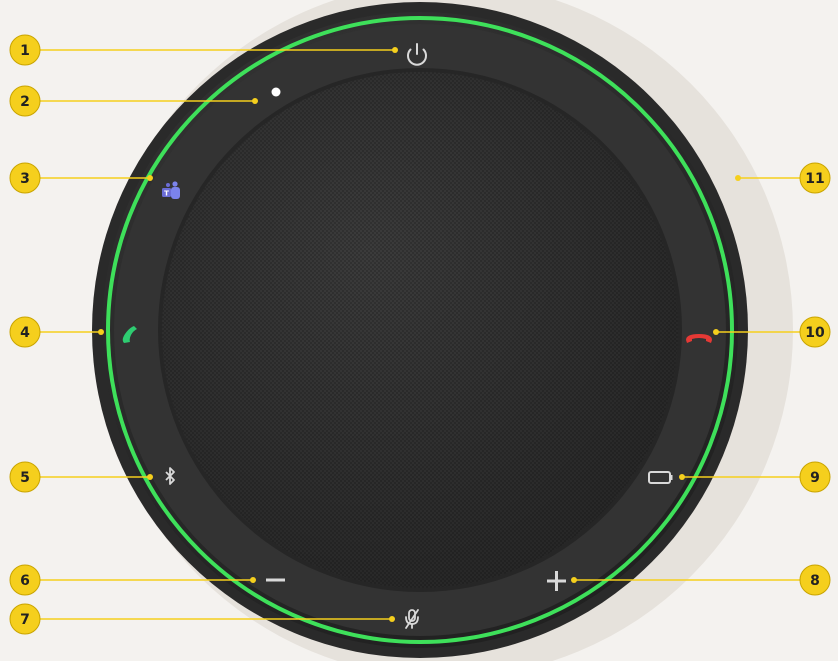 Image resolution: width=838 pixels, height=661 pixels. I want to click on status-led-icon, so click(276, 92).